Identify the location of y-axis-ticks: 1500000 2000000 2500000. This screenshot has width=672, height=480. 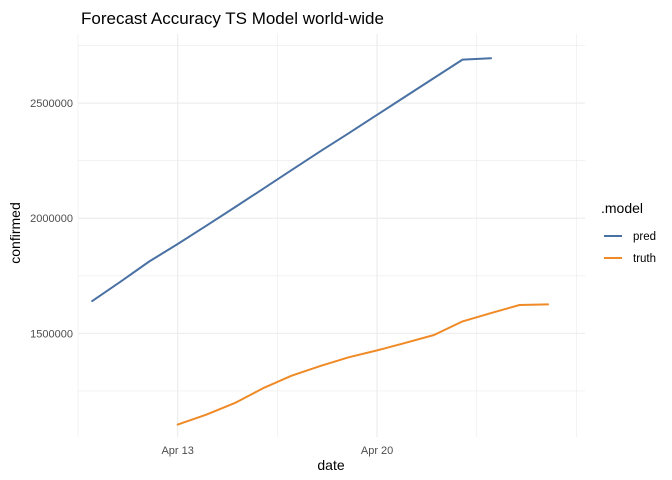
(51, 219).